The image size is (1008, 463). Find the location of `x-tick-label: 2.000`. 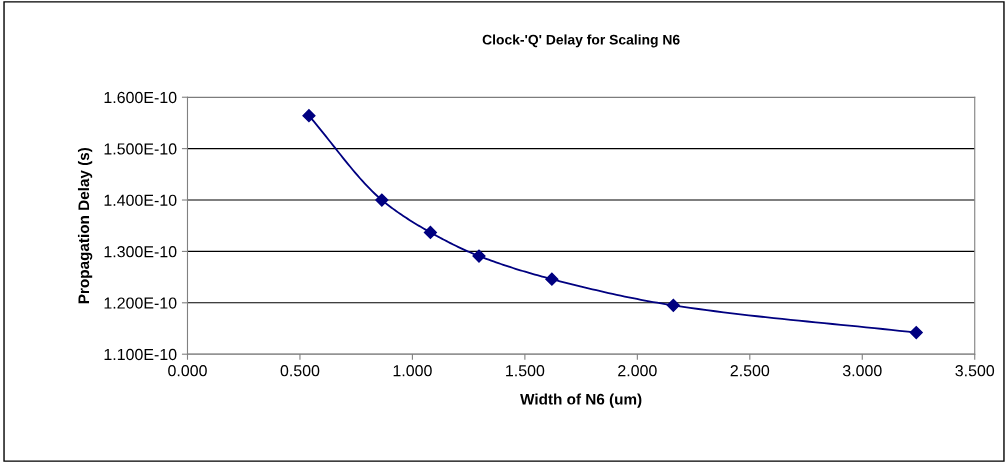

x-tick-label: 2.000 is located at coordinates (637, 371).